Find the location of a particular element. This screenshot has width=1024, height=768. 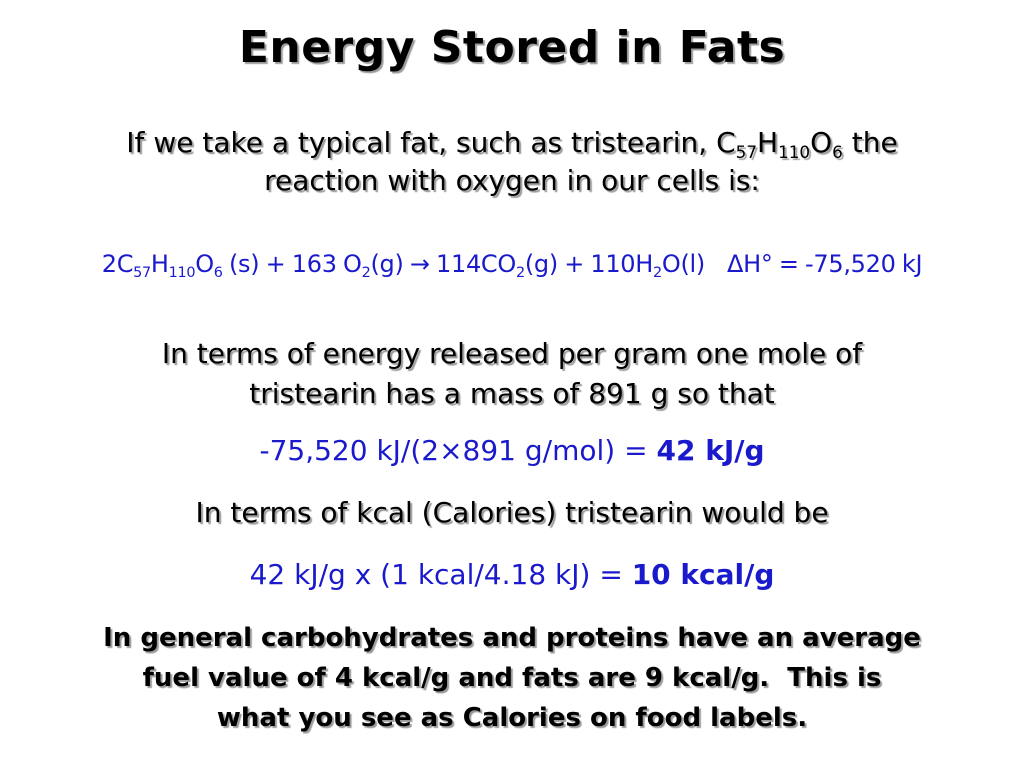

equation-part: (g) → 114CO is located at coordinates (443, 264).